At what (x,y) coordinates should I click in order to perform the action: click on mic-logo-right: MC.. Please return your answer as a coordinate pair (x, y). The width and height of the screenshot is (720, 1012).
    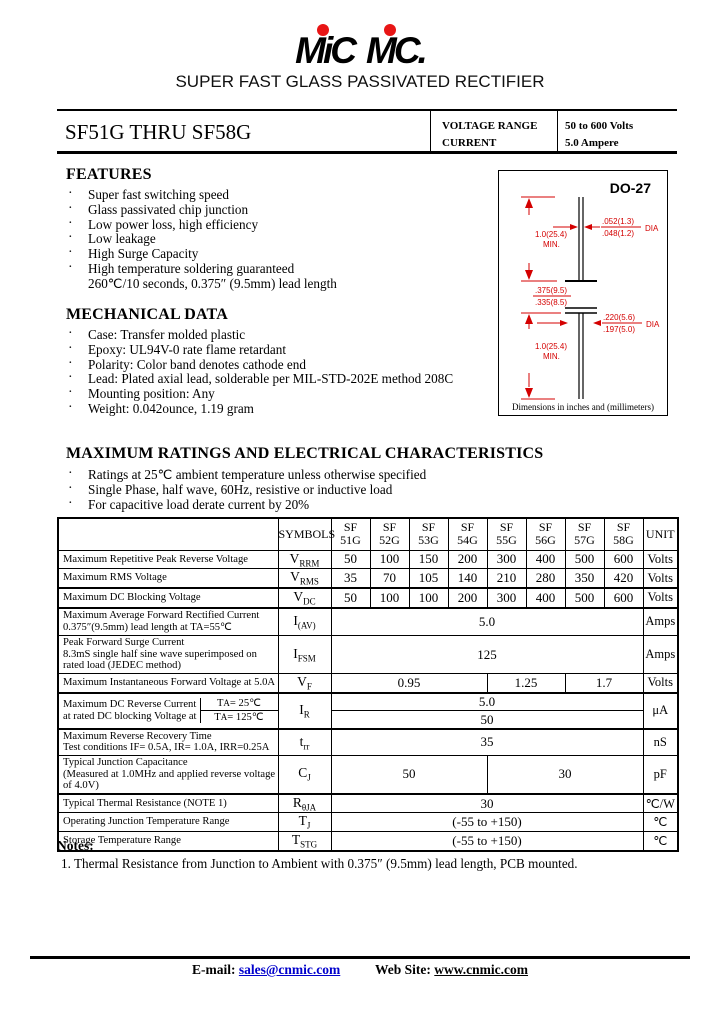
    Looking at the image, I should click on (397, 47).